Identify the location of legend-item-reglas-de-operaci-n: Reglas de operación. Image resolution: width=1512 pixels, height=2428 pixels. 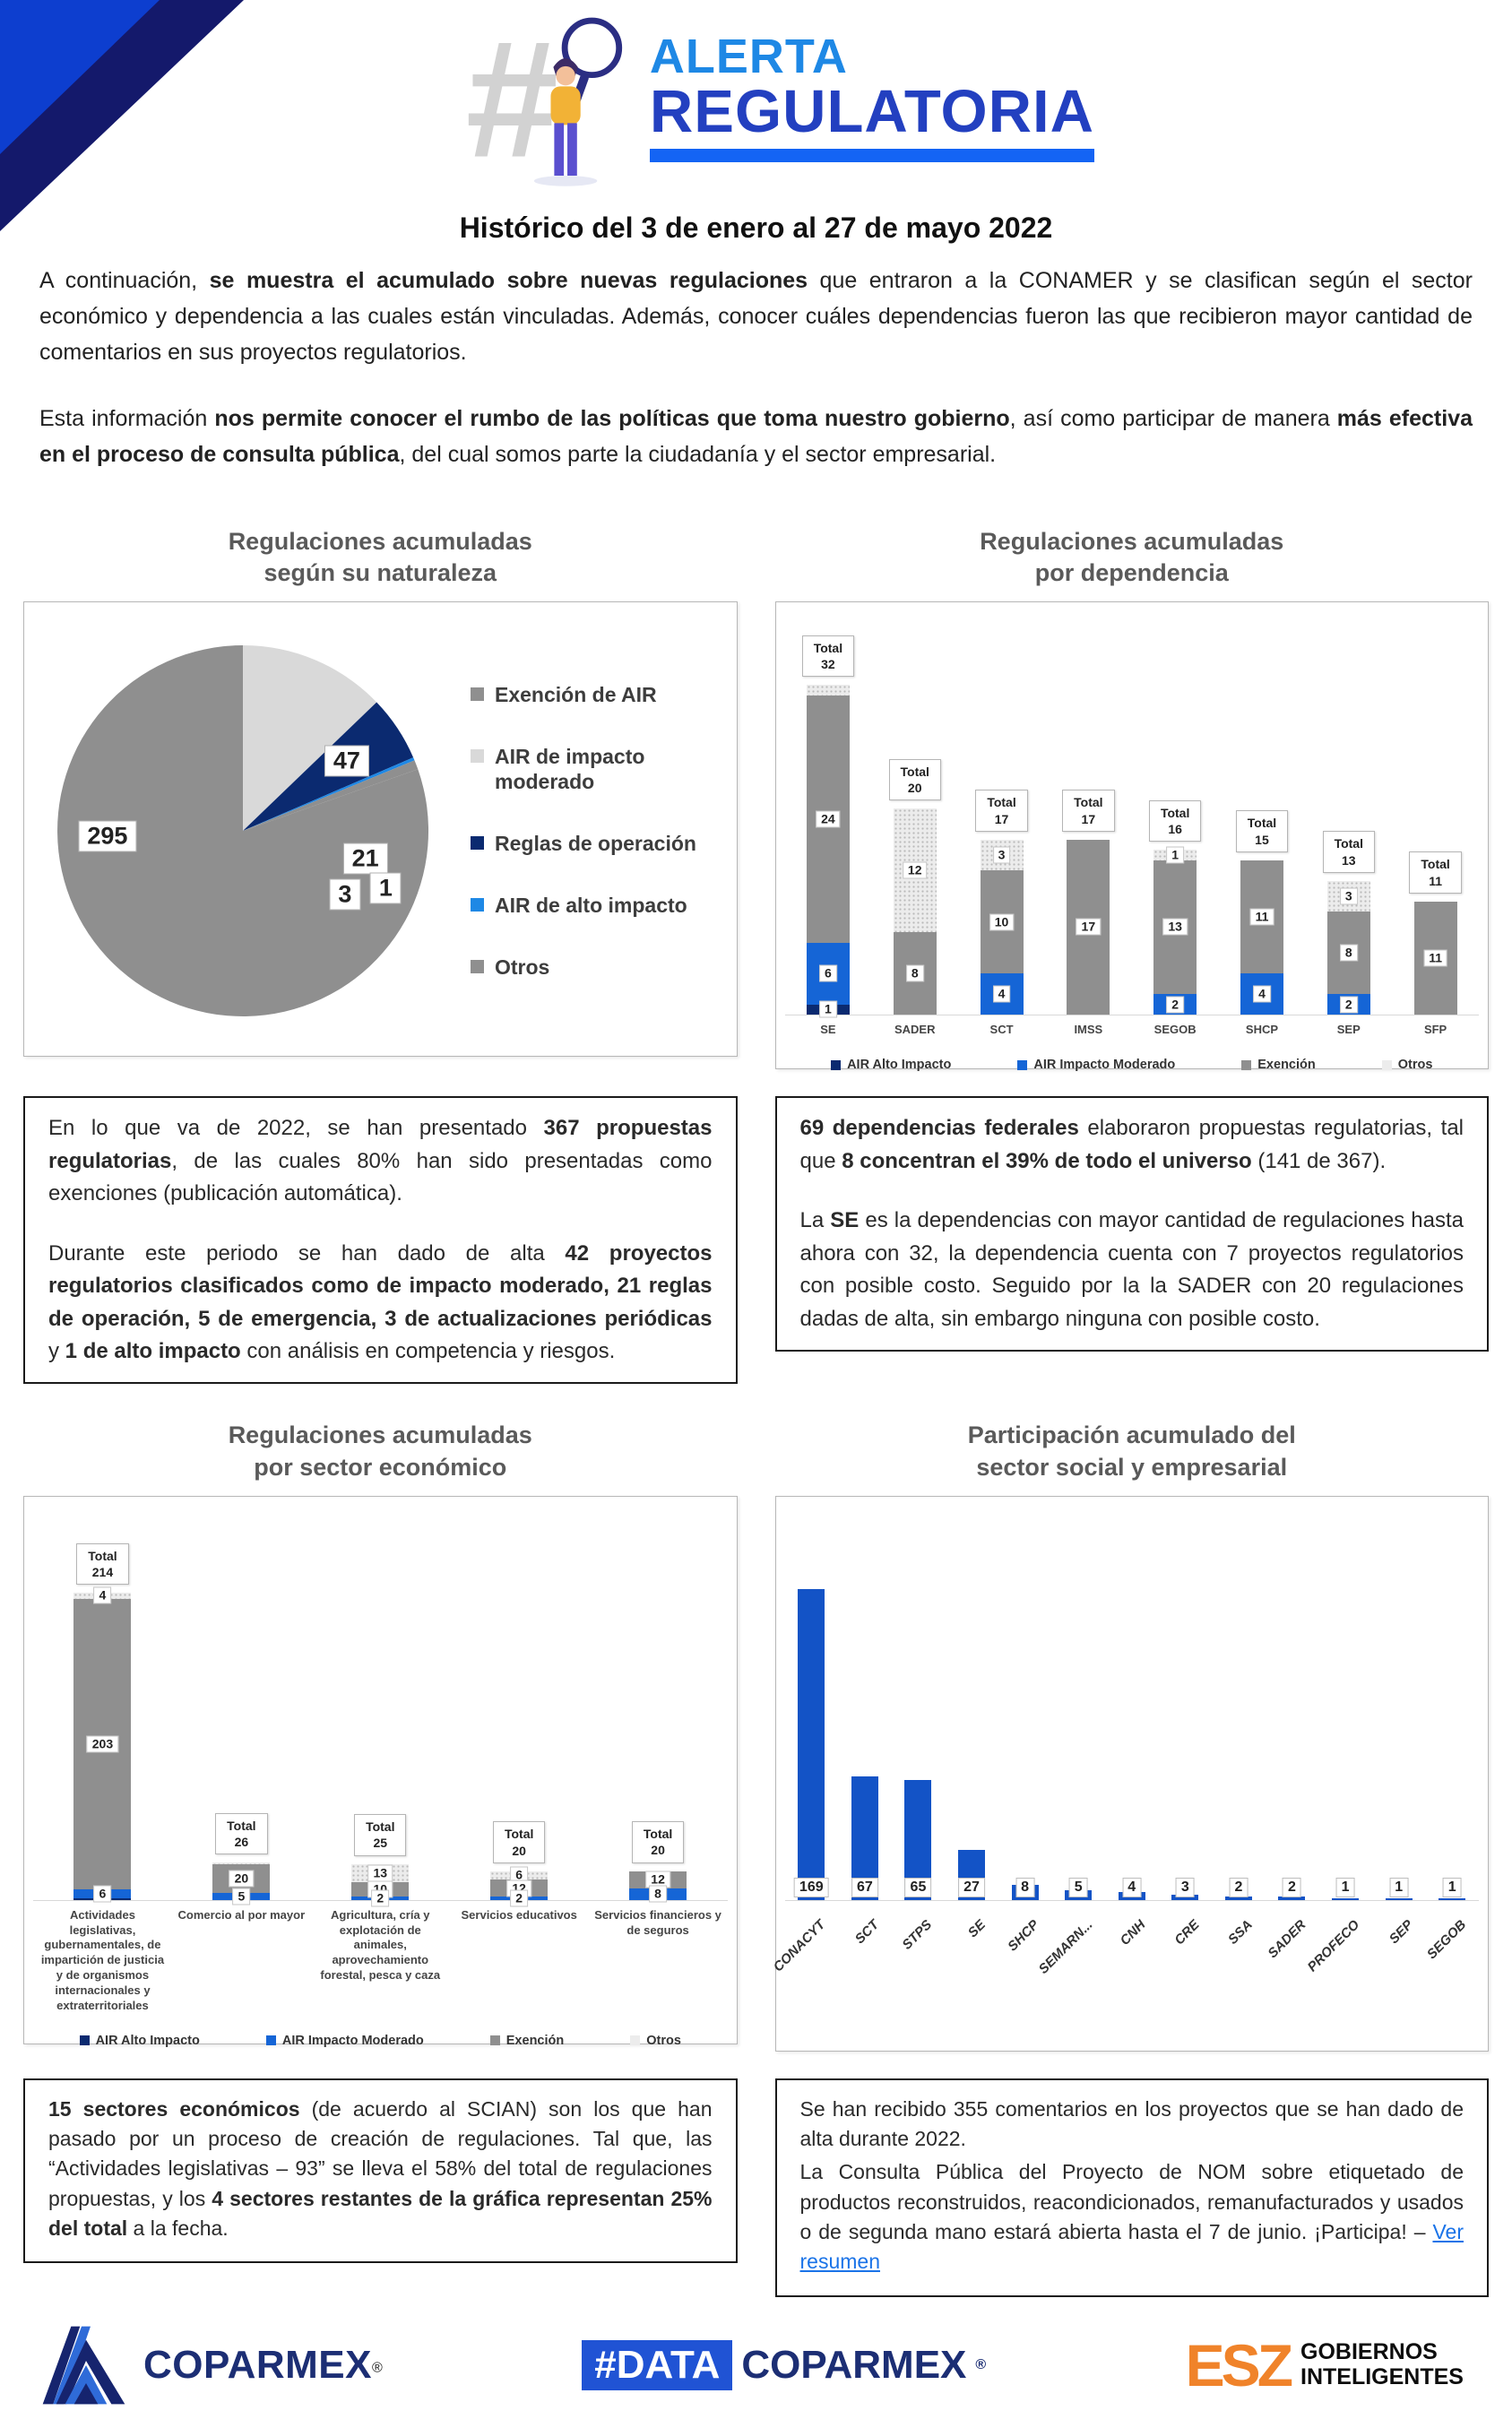
(599, 844).